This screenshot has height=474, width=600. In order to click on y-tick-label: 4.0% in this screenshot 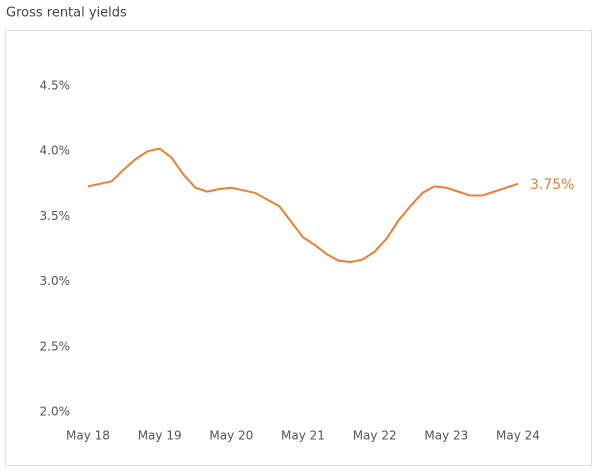, I will do `click(55, 151)`.